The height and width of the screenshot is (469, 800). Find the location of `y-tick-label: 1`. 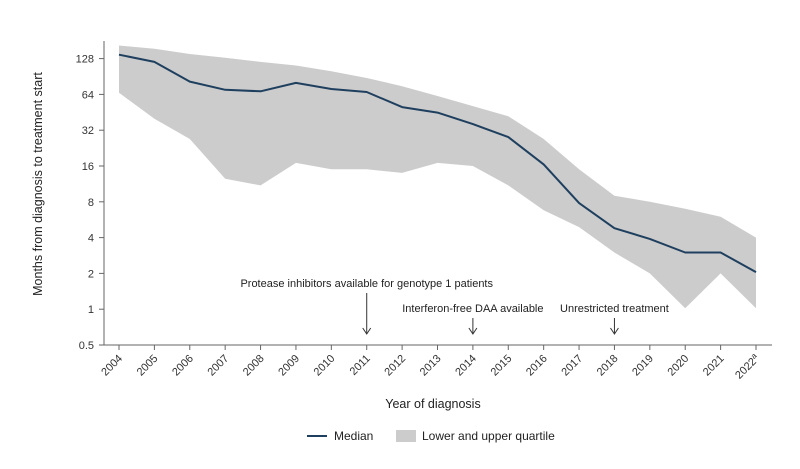

y-tick-label: 1 is located at coordinates (91, 310).